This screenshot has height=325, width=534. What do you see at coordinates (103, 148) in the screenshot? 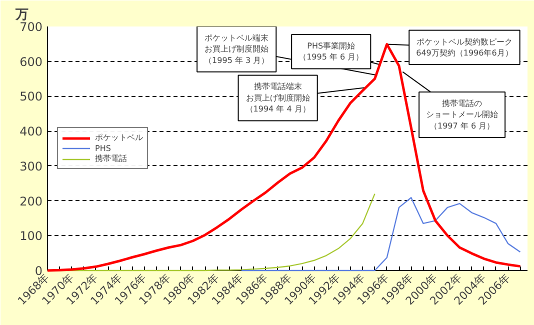
I see `legend-label: PHS` at bounding box center [103, 148].